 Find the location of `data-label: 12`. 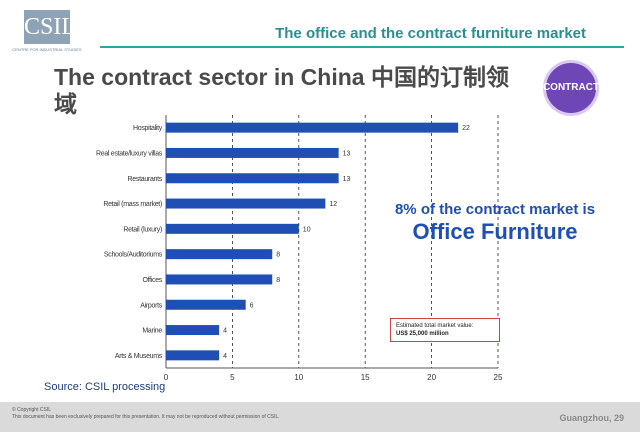

data-label: 12 is located at coordinates (333, 204).